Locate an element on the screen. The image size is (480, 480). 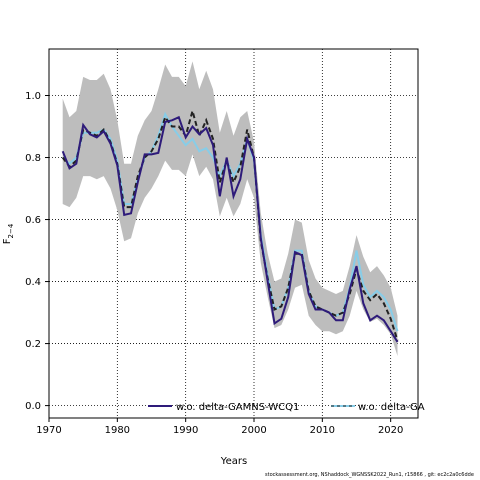
y-axis-label-main: F is located at coordinates (7, 241).